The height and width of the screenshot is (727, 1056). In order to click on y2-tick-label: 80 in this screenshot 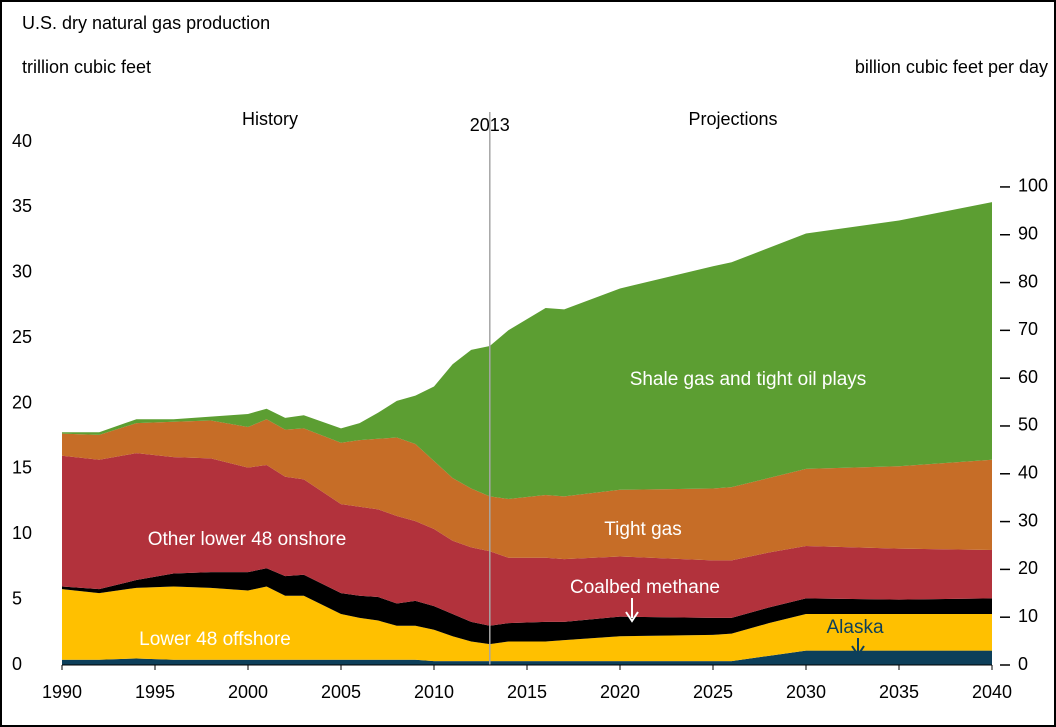, I will do `click(1028, 281)`.